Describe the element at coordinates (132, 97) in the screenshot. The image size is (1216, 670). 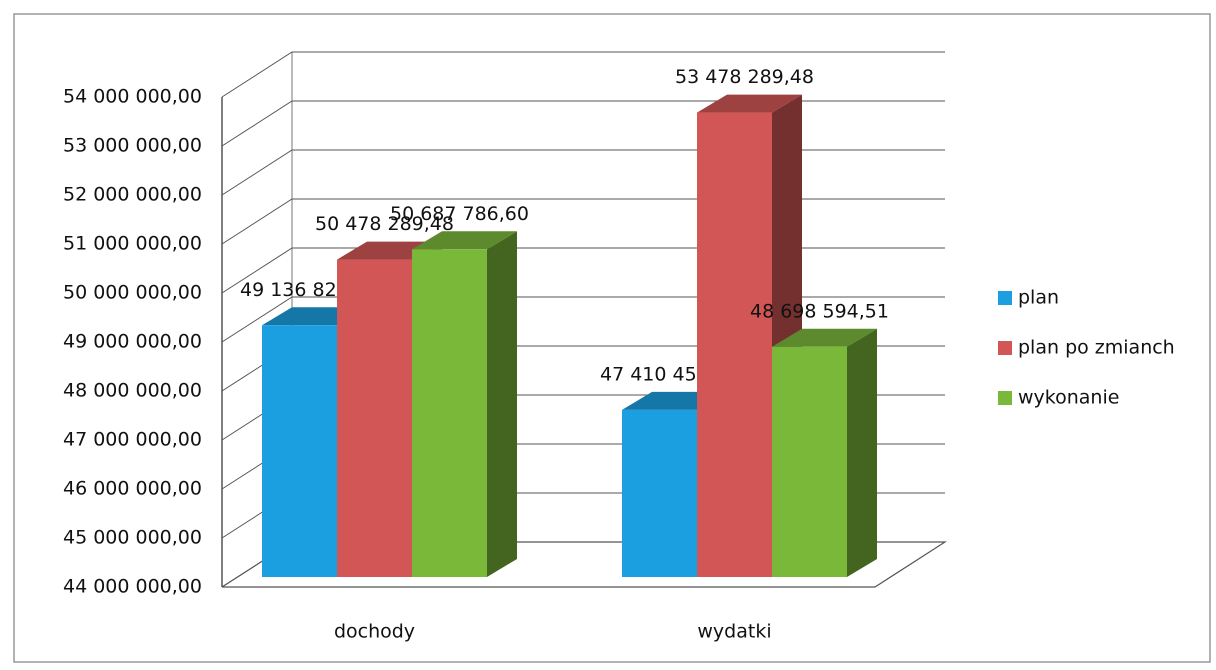
I see `y-tick-label: 54 000 000,00` at that location.